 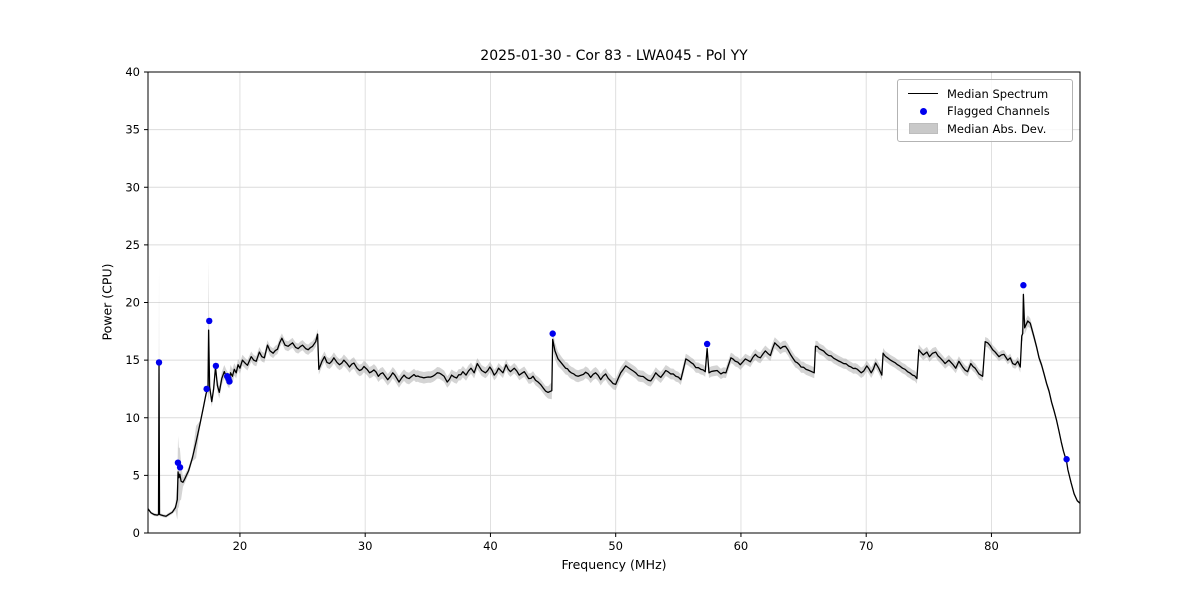 I want to click on legend-label: Median Abs. Dev., so click(x=997, y=128).